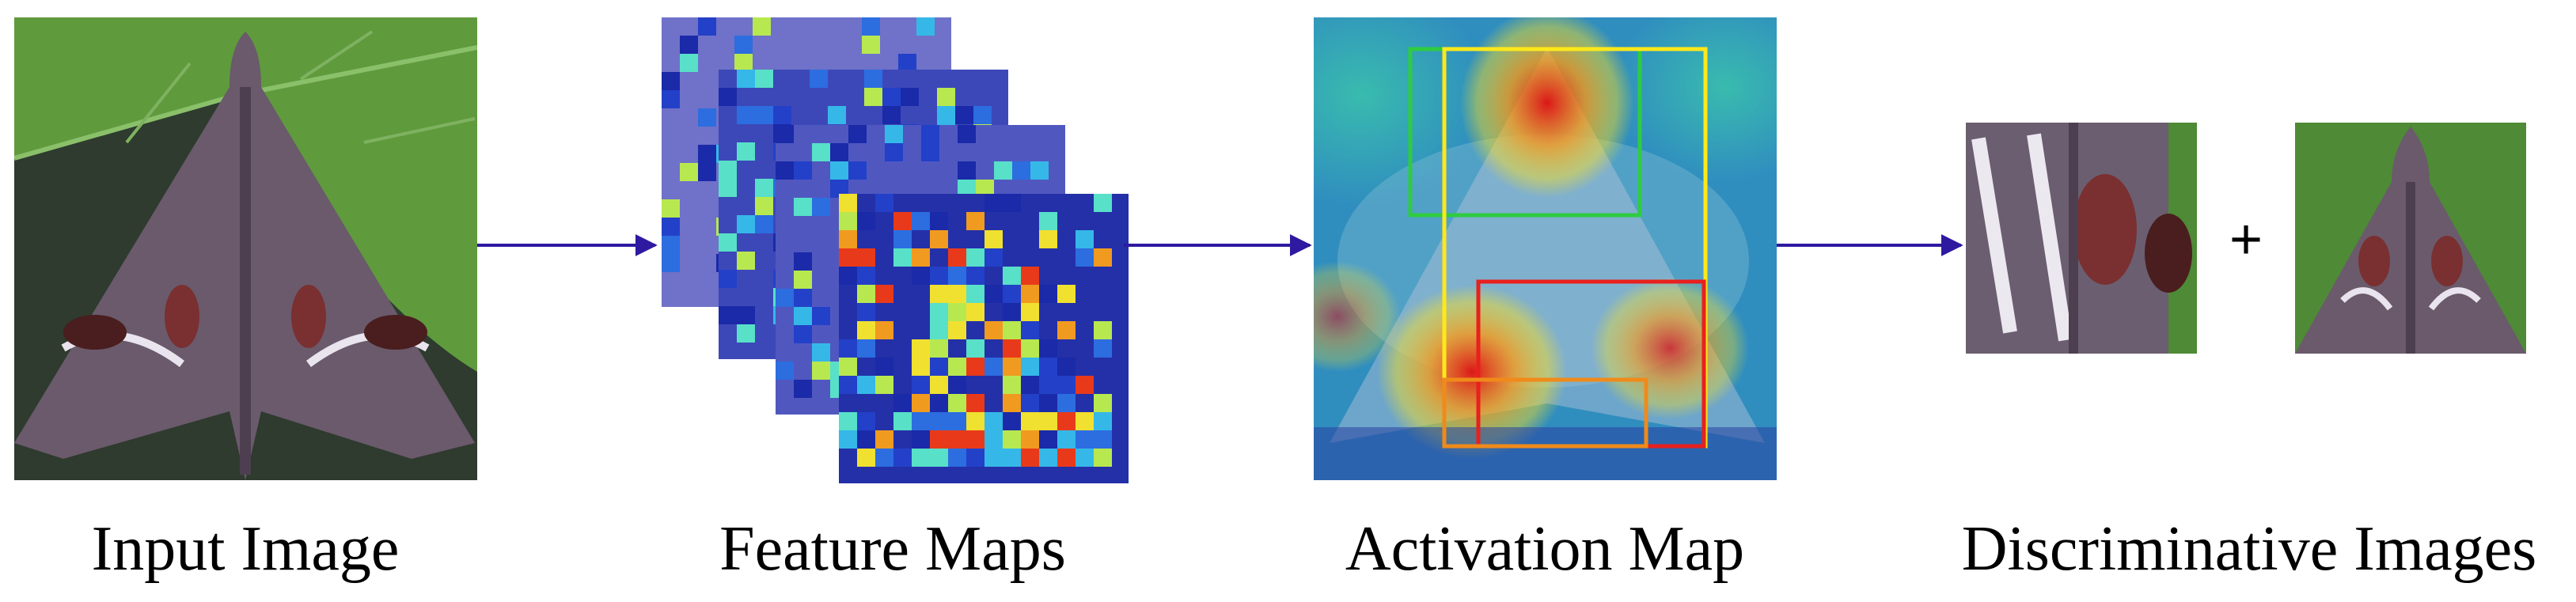  What do you see at coordinates (1545, 248) in the screenshot?
I see `activation-map` at bounding box center [1545, 248].